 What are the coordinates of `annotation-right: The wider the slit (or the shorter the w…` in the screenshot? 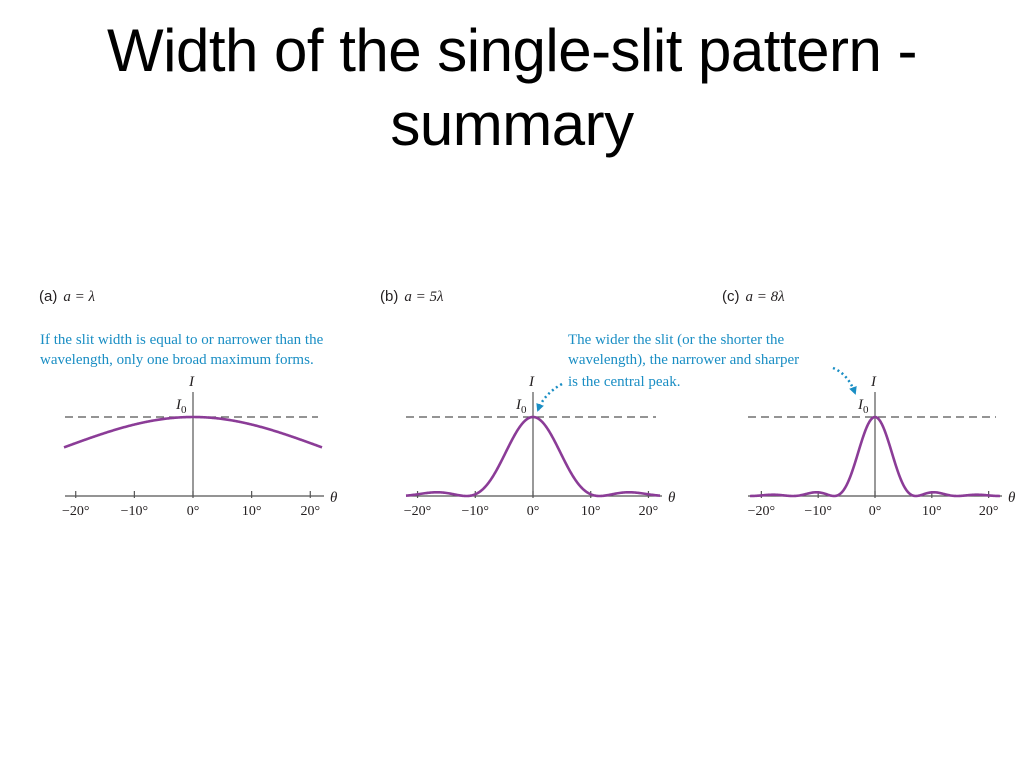 It's located at (685, 361).